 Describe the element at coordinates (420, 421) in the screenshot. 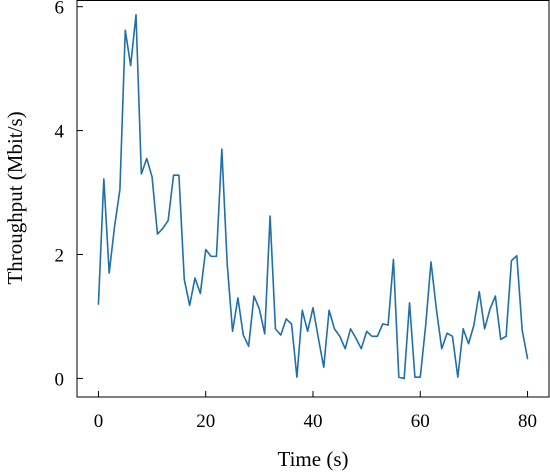

I see `x-tick-label: 60` at that location.